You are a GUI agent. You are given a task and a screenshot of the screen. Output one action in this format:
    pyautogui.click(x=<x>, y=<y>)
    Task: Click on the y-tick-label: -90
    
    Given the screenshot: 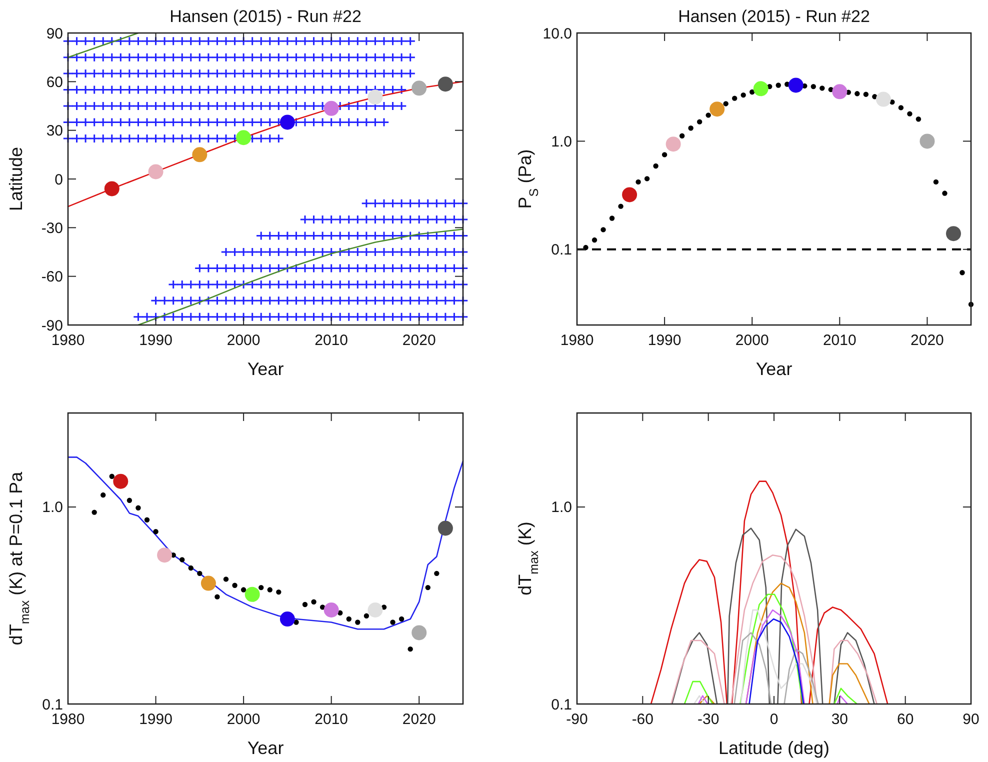 What is the action you would take?
    pyautogui.click(x=52, y=325)
    